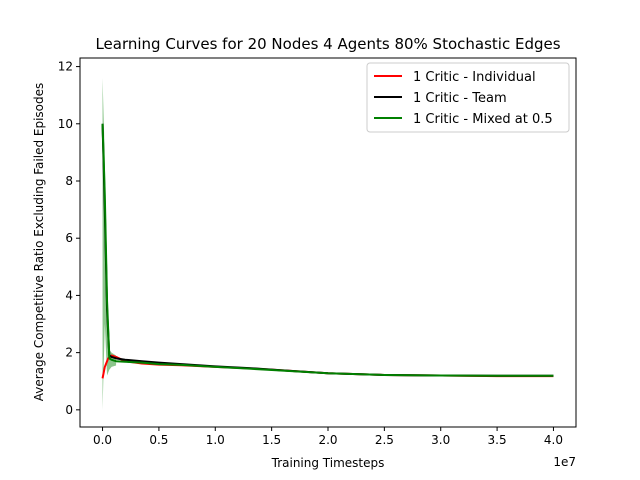 Image resolution: width=640 pixels, height=480 pixels. What do you see at coordinates (102, 440) in the screenshot?
I see `x-tick-label: 0.0` at bounding box center [102, 440].